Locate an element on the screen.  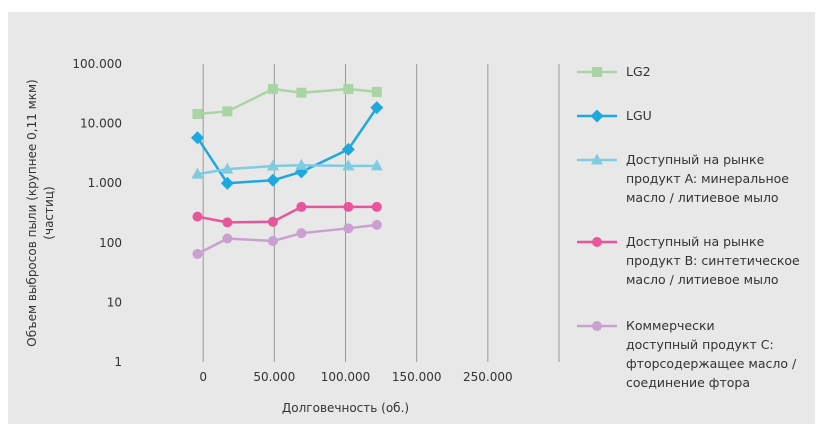
legend-label: LG2 is located at coordinates (638, 71).